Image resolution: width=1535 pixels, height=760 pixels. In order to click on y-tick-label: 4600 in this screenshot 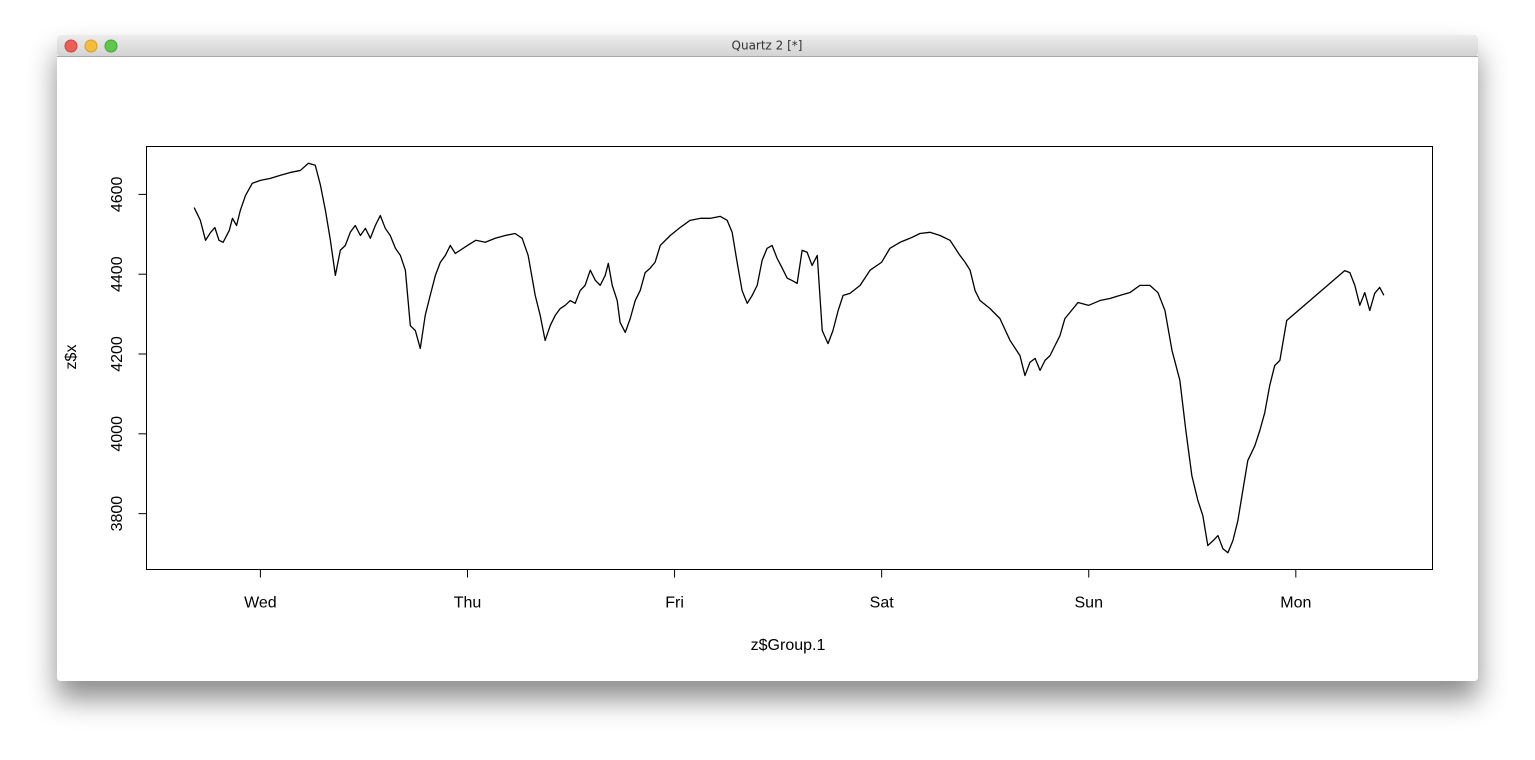, I will do `click(117, 194)`.